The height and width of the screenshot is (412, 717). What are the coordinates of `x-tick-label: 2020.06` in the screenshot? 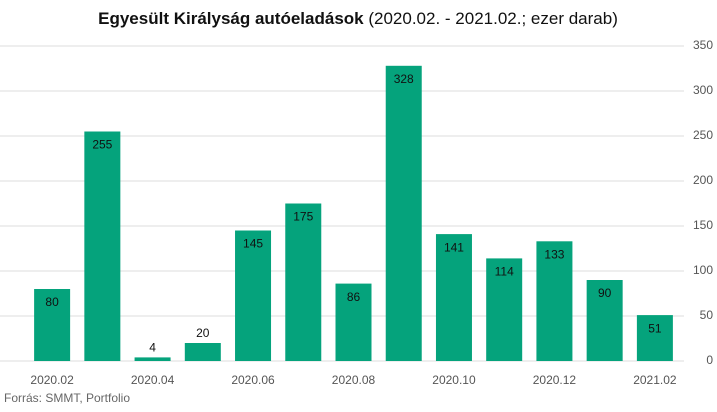 It's located at (253, 380).